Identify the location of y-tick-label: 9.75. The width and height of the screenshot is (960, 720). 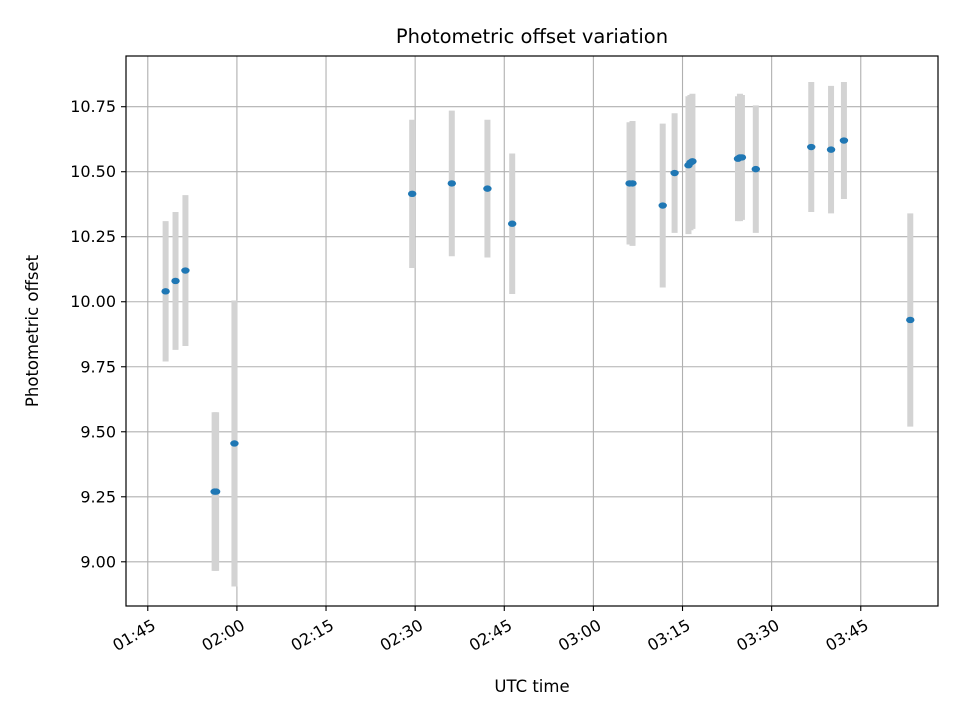
(98, 366).